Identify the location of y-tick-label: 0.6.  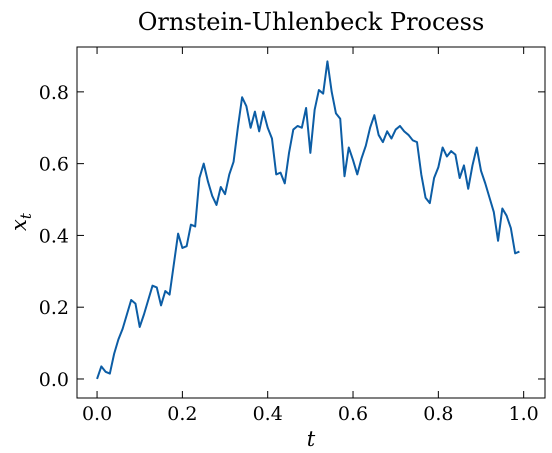
(54, 165).